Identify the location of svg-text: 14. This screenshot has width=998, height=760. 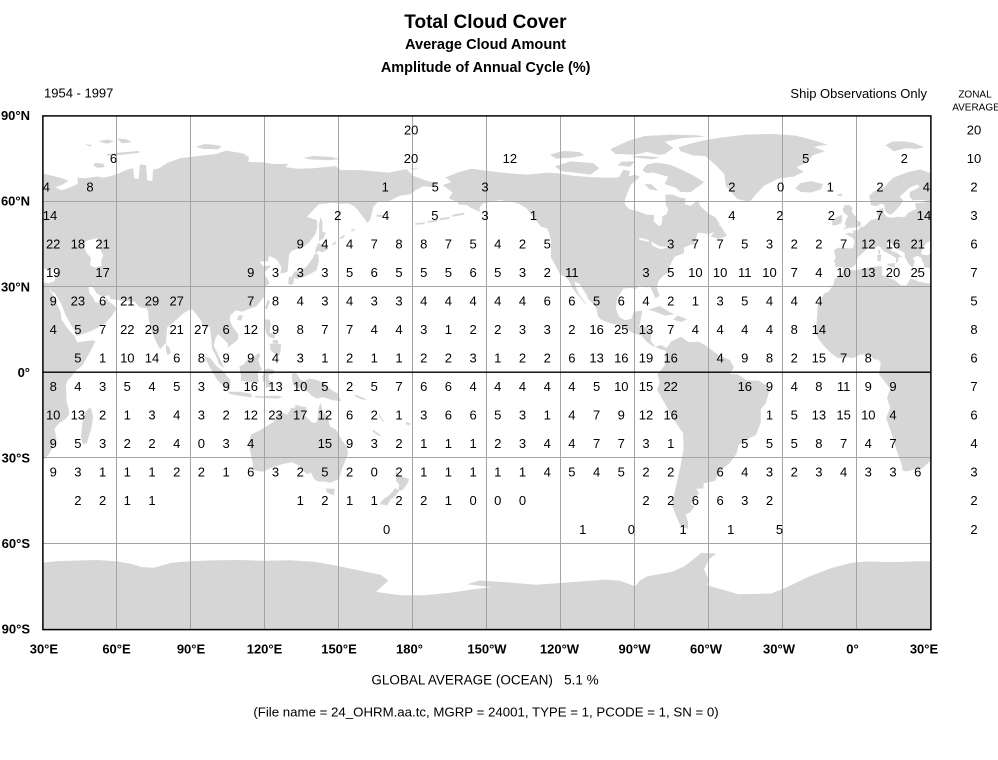
(924, 215).